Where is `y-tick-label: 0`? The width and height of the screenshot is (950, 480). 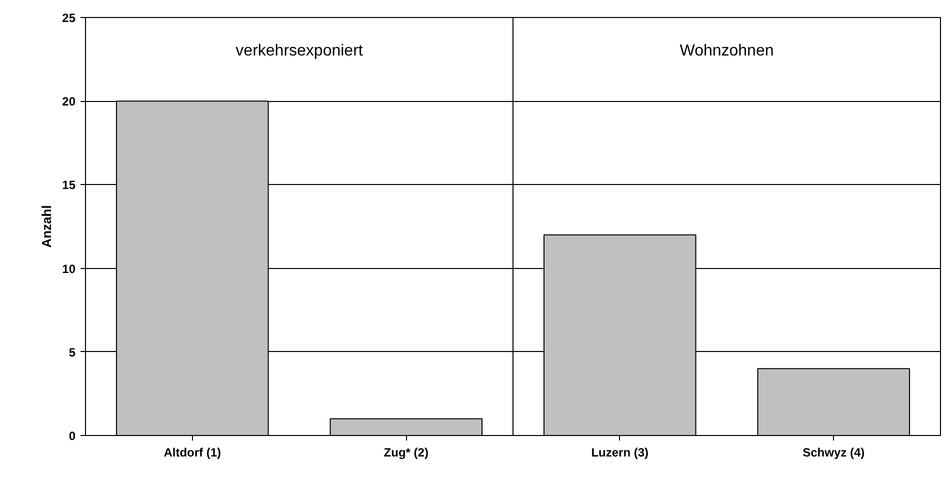 y-tick-label: 0 is located at coordinates (72, 436).